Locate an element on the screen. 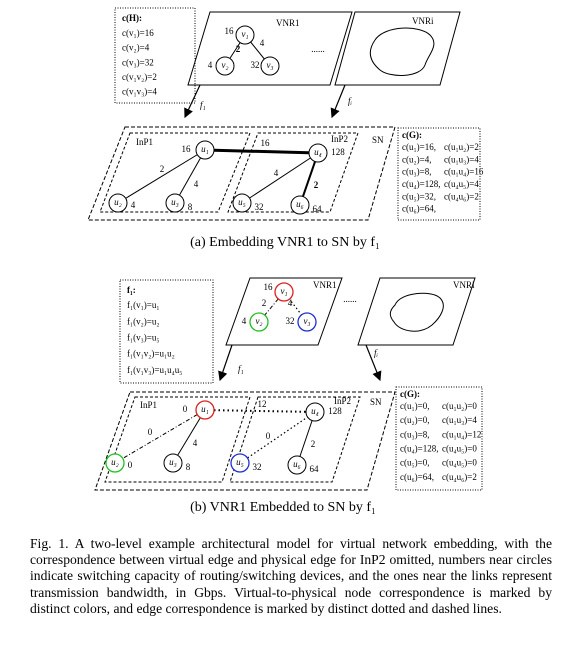 The height and width of the screenshot is (663, 567). resource-item: c(u₆)=64, is located at coordinates (417, 477).